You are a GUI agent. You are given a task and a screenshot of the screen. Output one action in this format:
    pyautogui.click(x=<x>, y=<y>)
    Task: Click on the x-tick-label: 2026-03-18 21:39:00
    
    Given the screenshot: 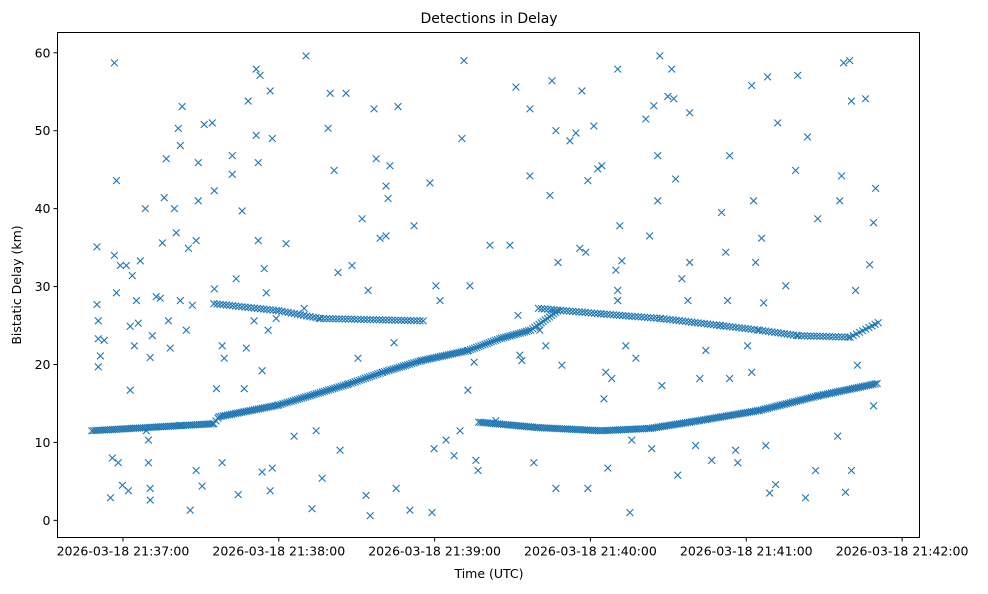 What is the action you would take?
    pyautogui.click(x=434, y=551)
    